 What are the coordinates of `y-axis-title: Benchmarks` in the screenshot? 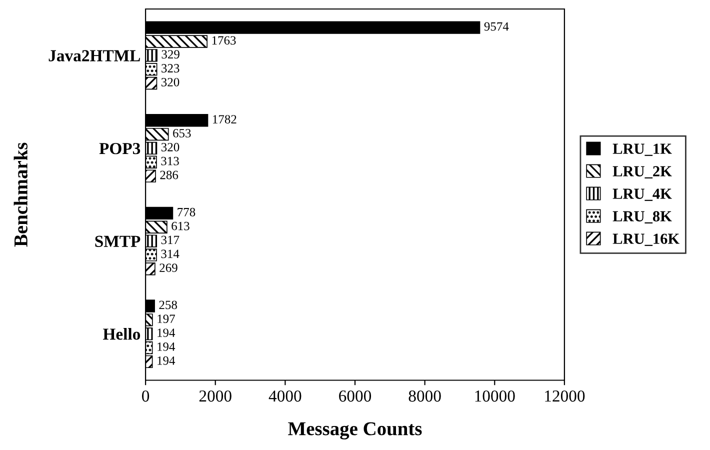 It's located at (21, 194).